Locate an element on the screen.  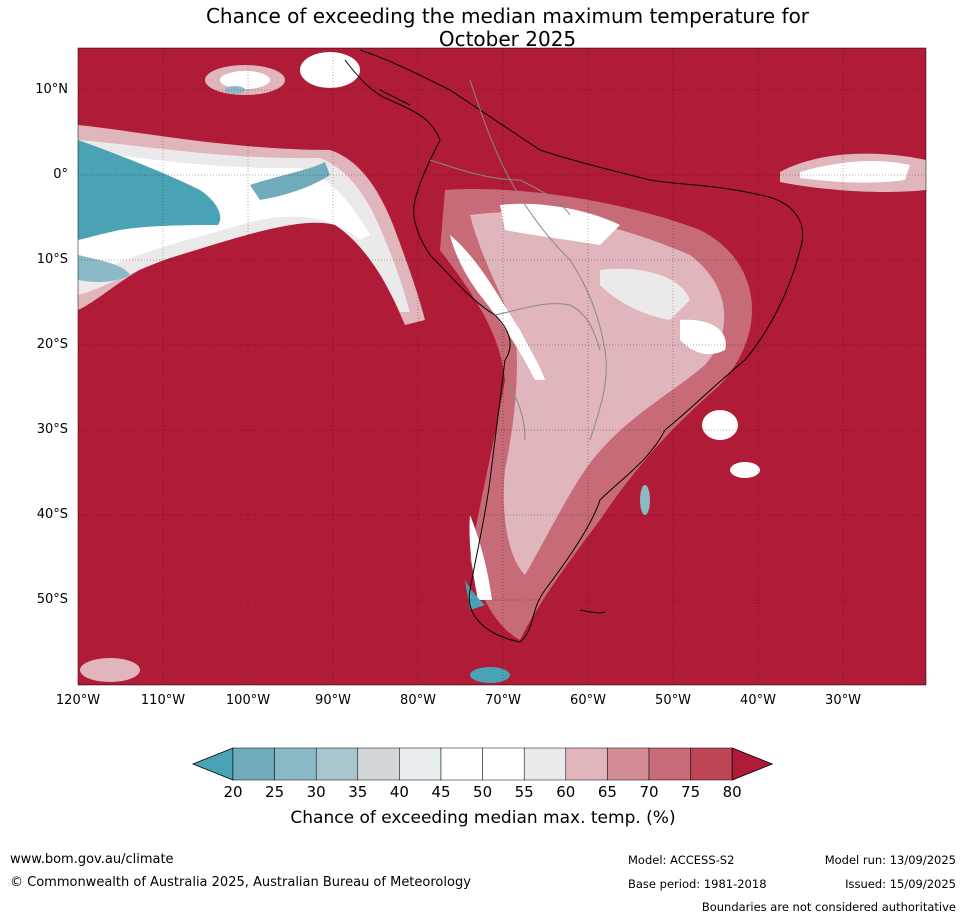
colorbar-tick-label: 60 is located at coordinates (566, 792).